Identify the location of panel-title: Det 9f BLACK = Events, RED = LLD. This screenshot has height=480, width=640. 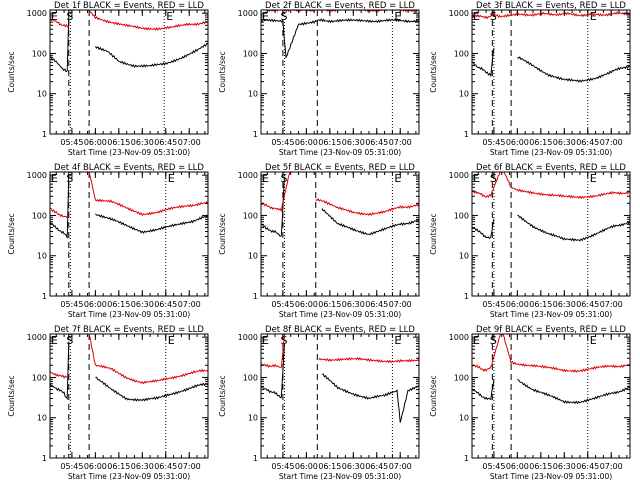
(551, 330).